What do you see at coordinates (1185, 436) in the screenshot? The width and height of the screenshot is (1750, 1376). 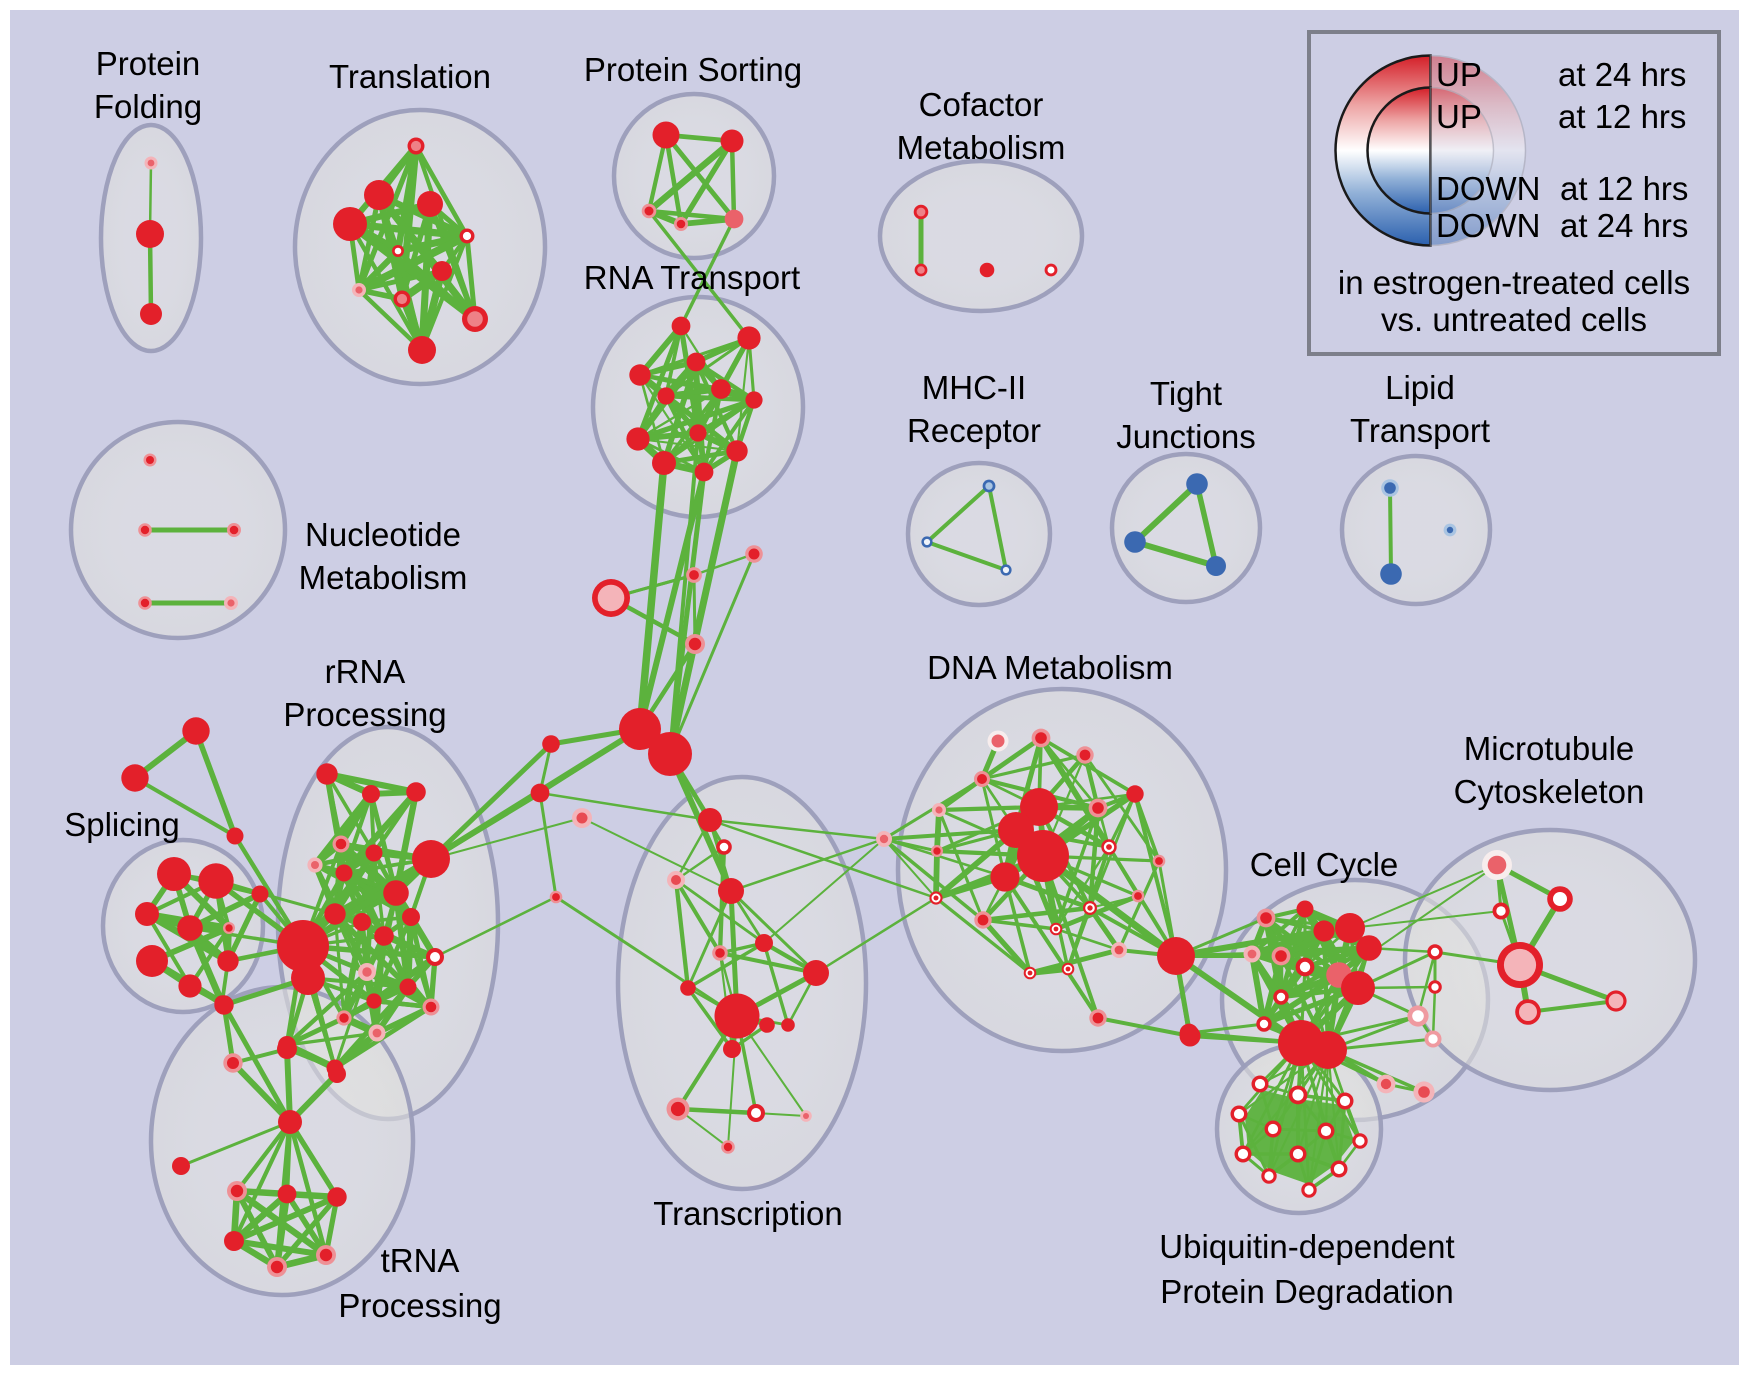 I see `svg-text: Junctions` at bounding box center [1185, 436].